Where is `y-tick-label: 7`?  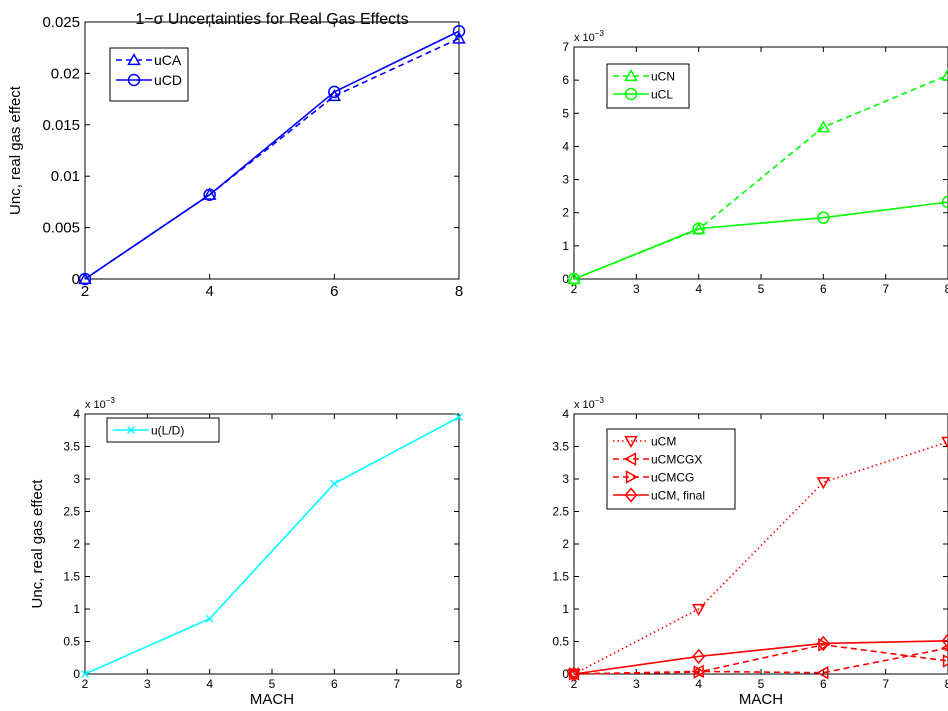 y-tick-label: 7 is located at coordinates (565, 47).